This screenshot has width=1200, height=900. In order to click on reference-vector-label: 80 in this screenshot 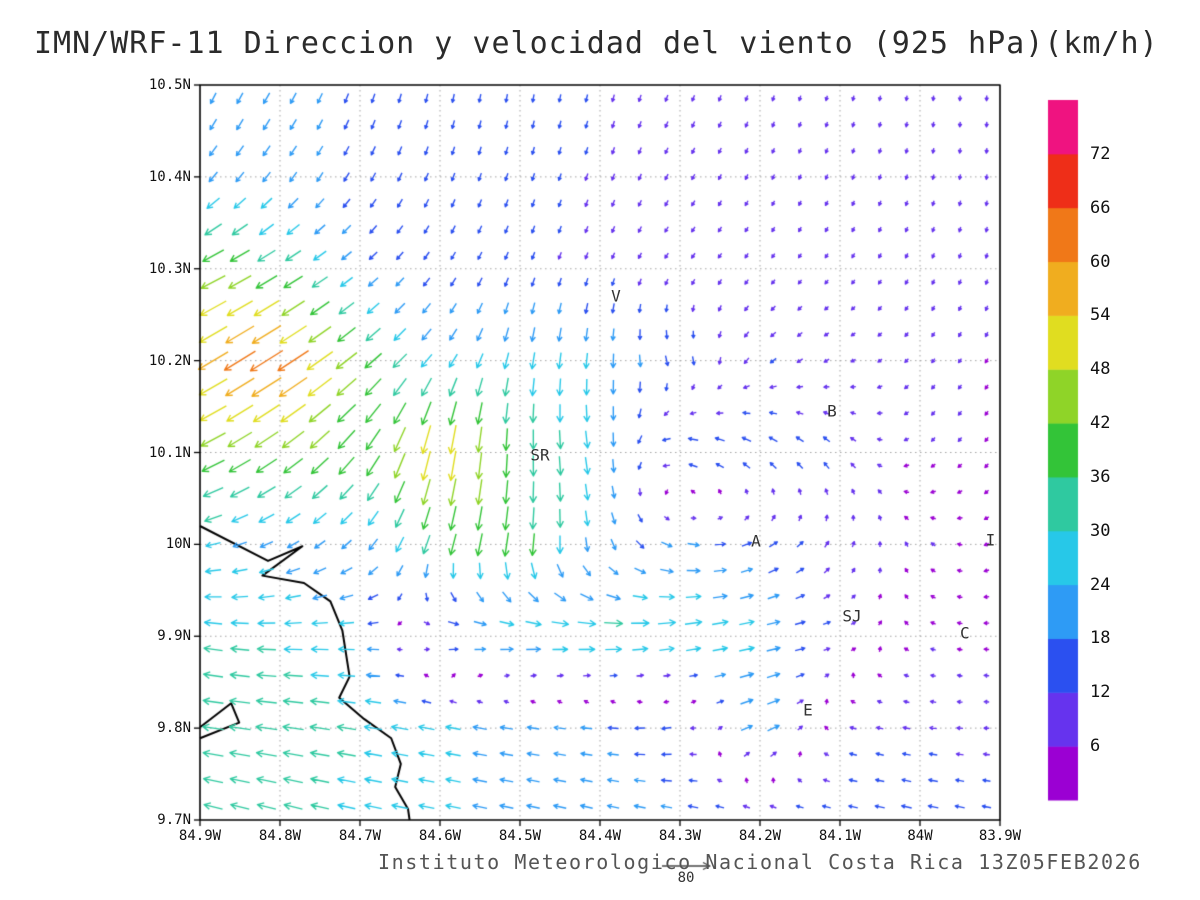, I will do `click(686, 878)`.